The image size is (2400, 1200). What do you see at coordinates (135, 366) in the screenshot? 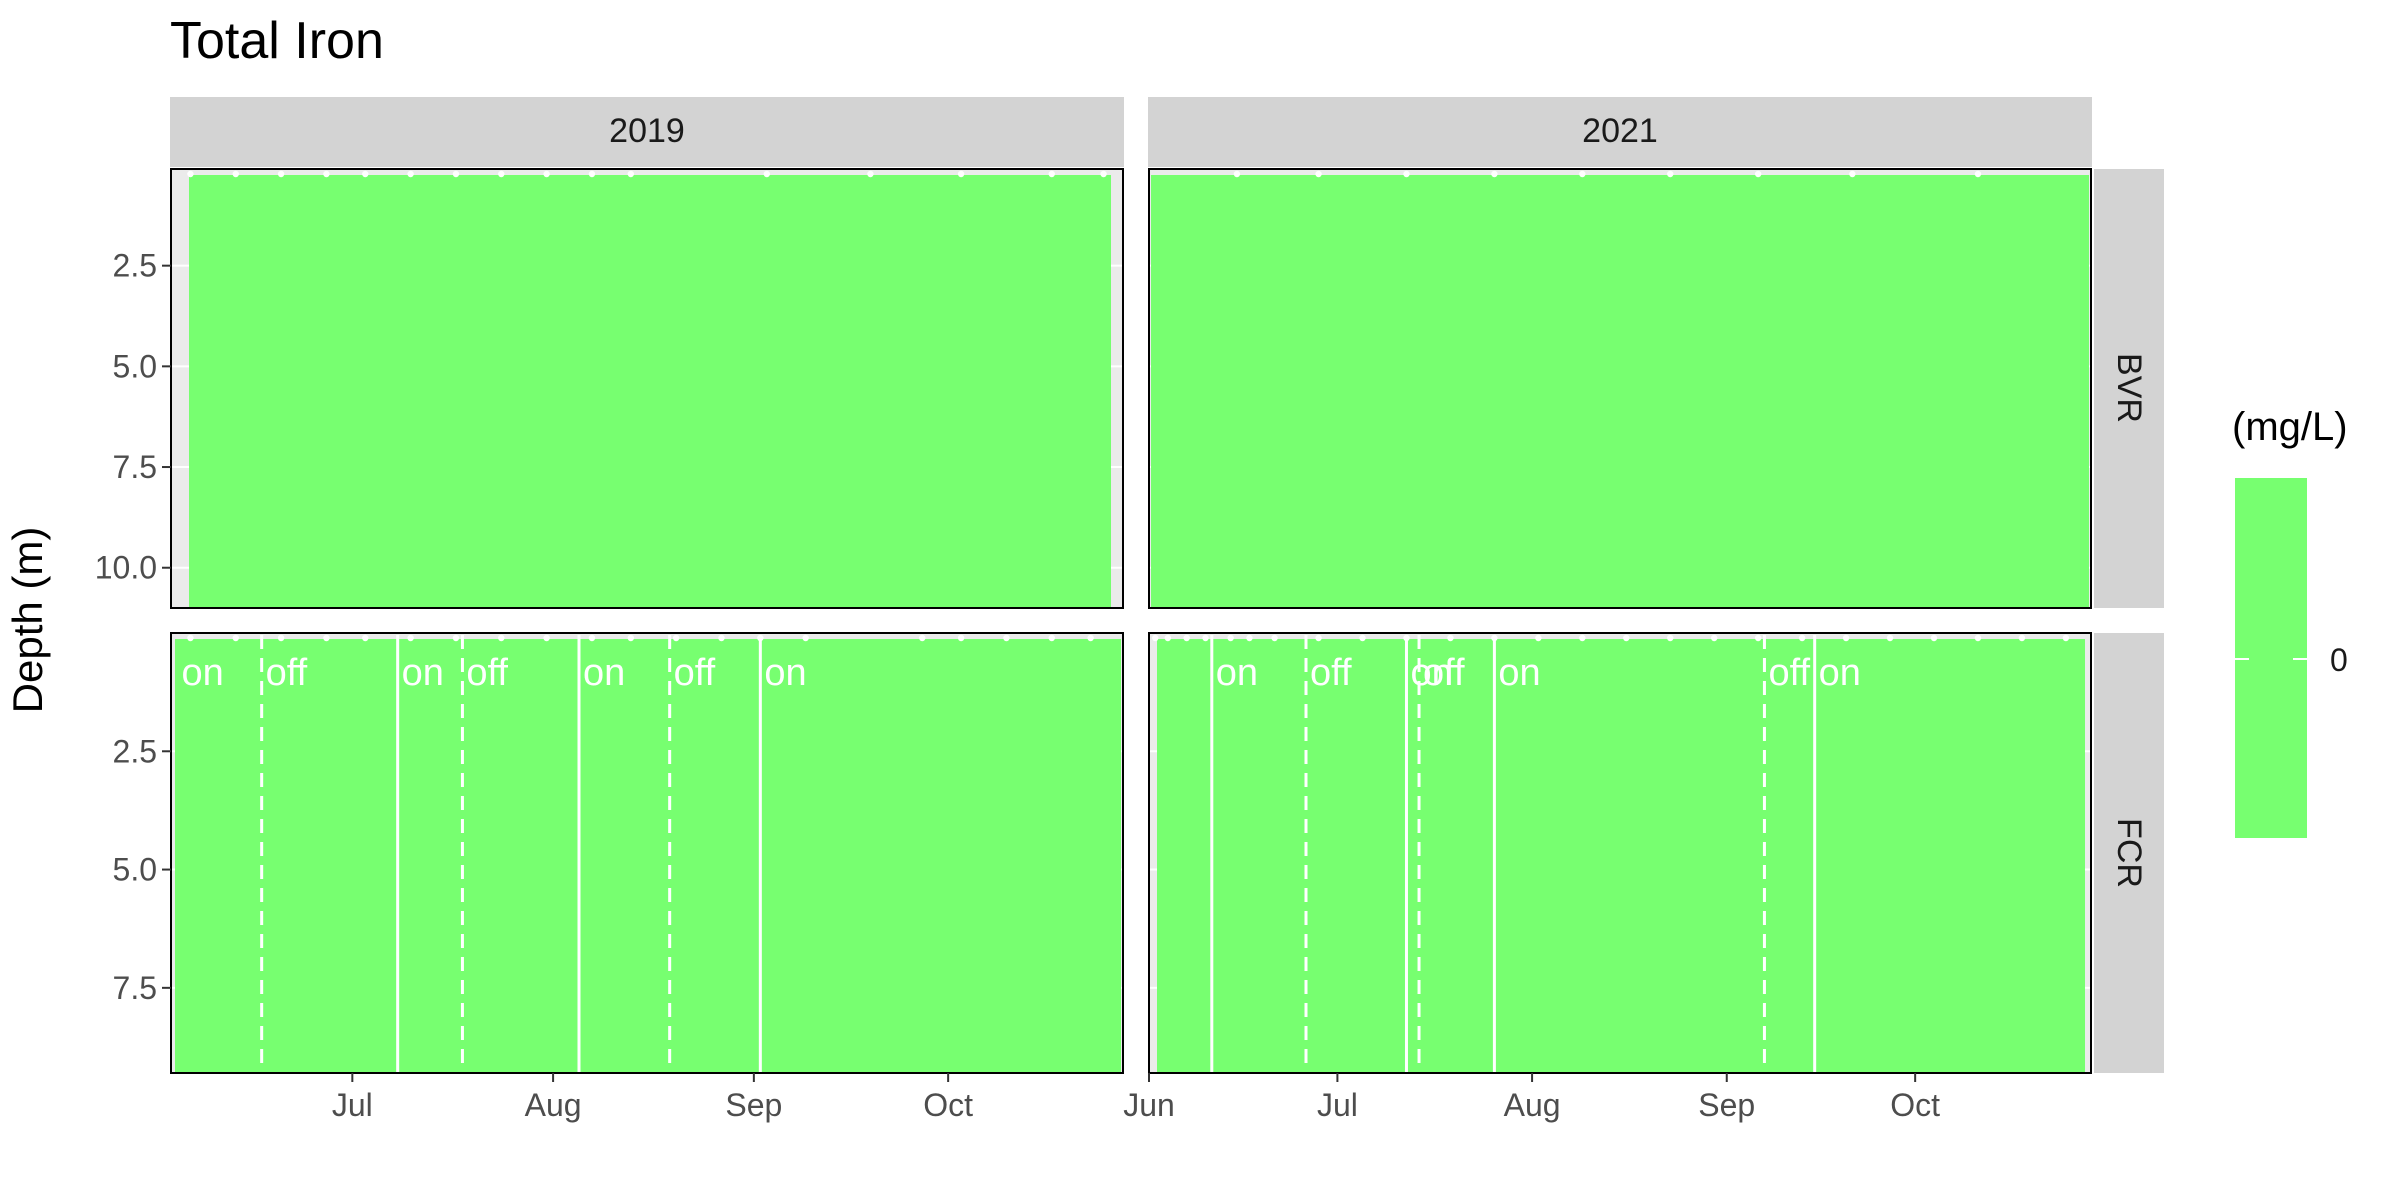
I see `y-tick-label: 5.0` at bounding box center [135, 366].